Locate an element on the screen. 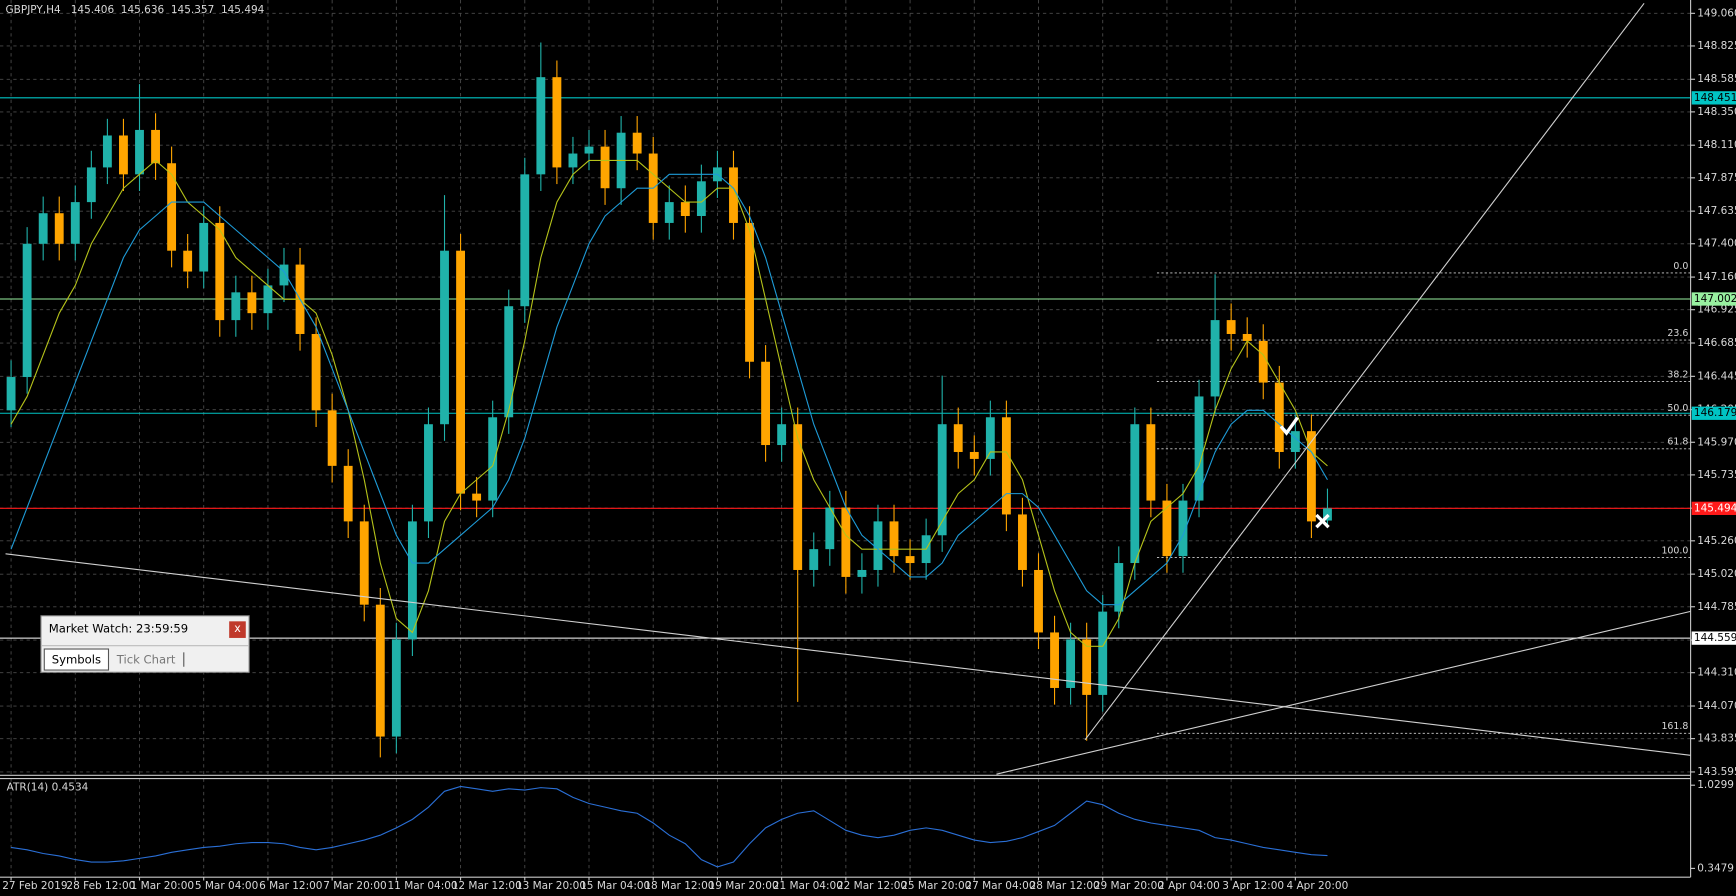 This screenshot has width=1736, height=896. fib-label: 161.8 is located at coordinates (1674, 726).